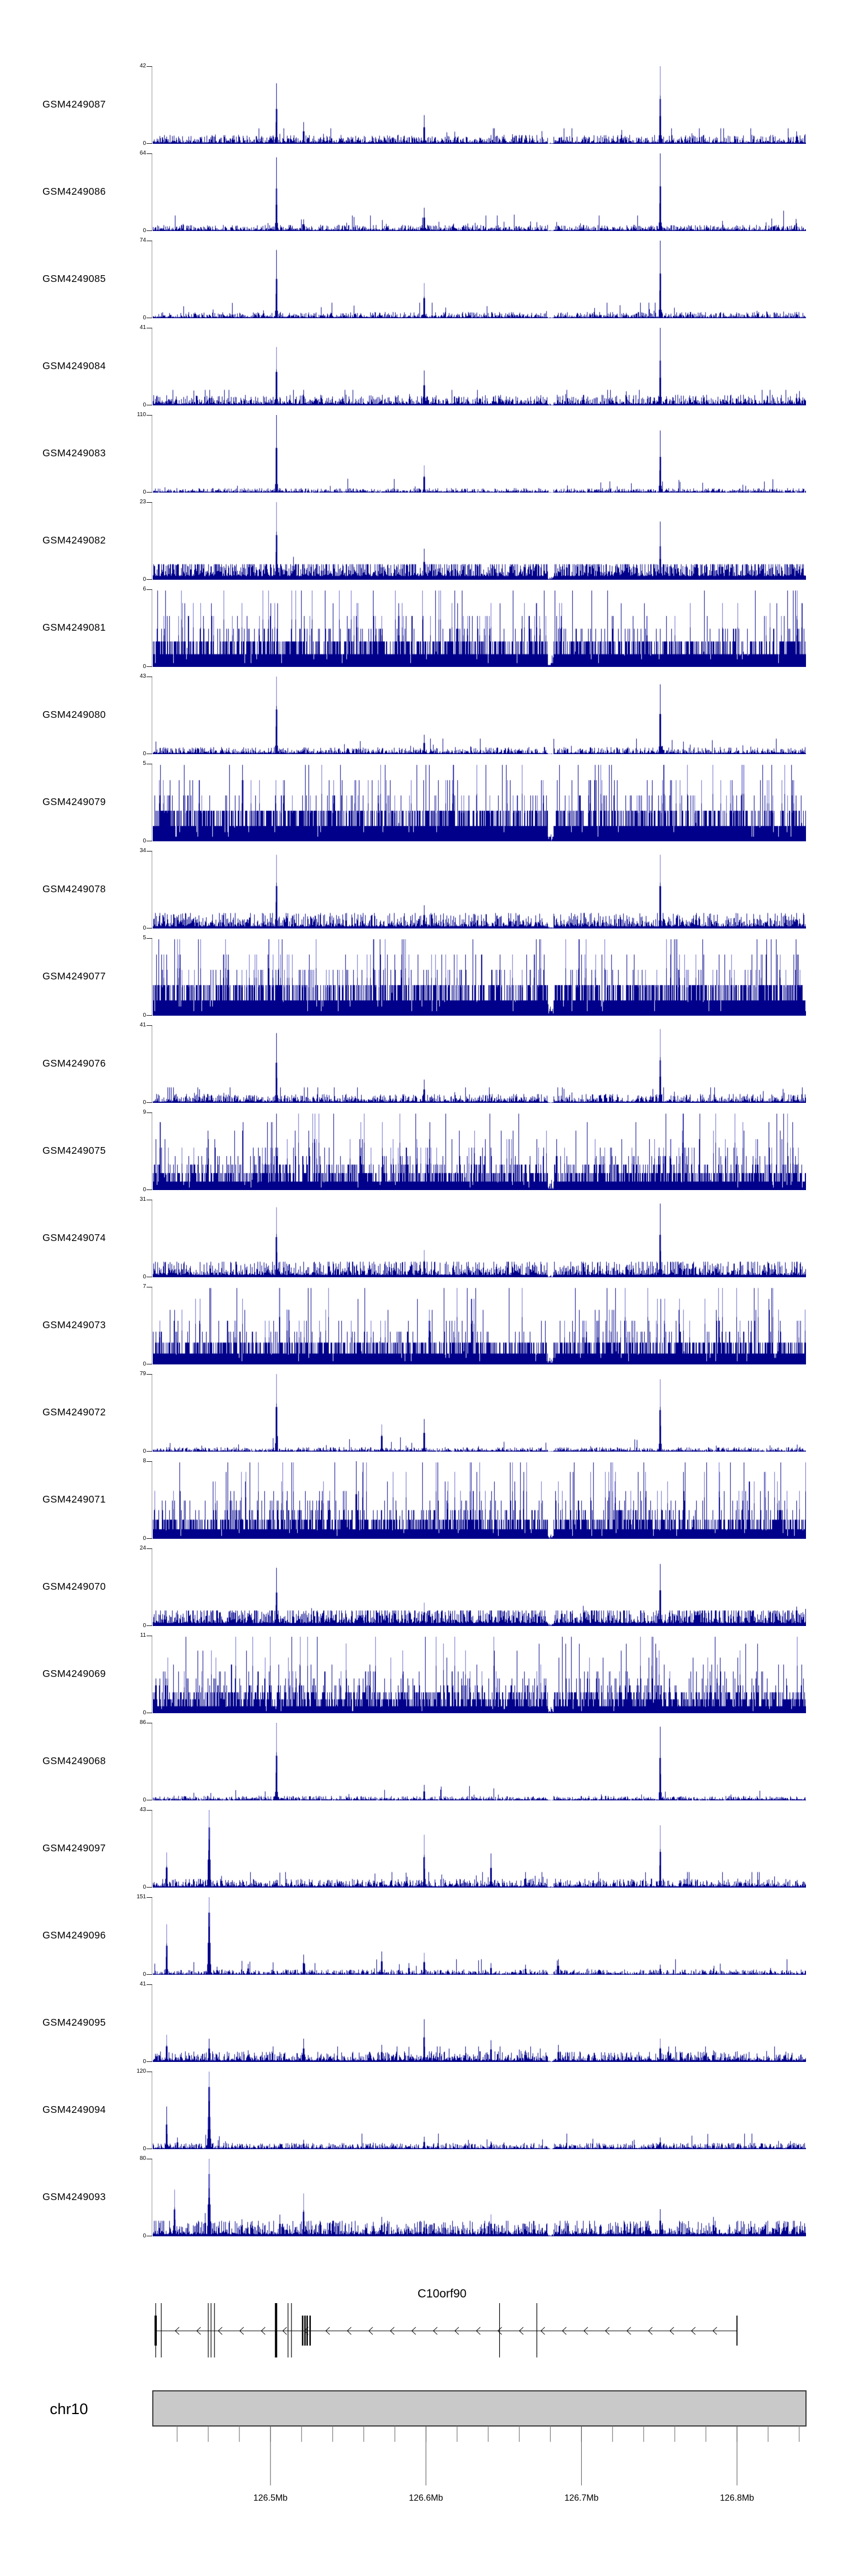 This screenshot has width=849, height=2576. What do you see at coordinates (74, 278) in the screenshot?
I see `track-label: GSM4249085` at bounding box center [74, 278].